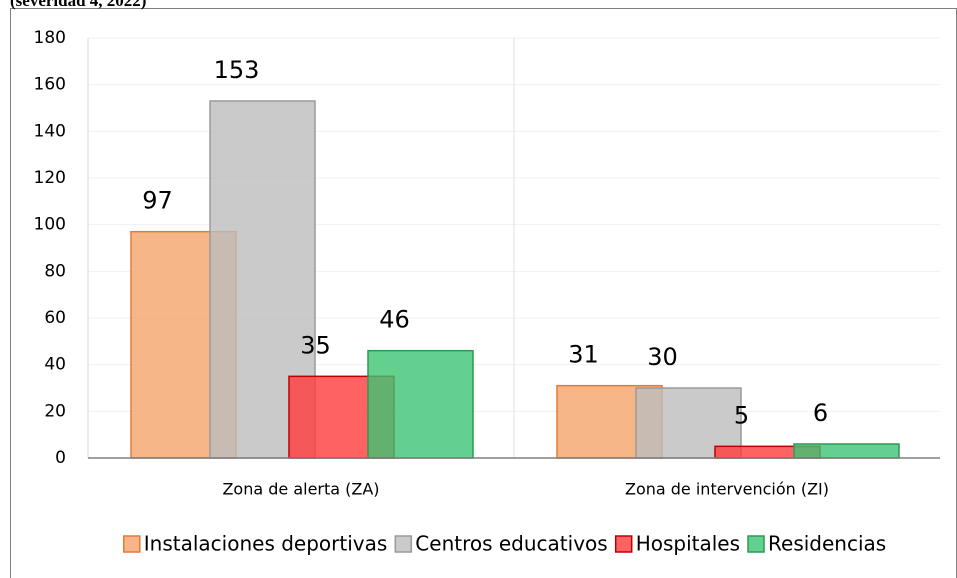 The image size is (957, 578). Describe the element at coordinates (55, 271) in the screenshot. I see `y-tick-label: 80` at that location.